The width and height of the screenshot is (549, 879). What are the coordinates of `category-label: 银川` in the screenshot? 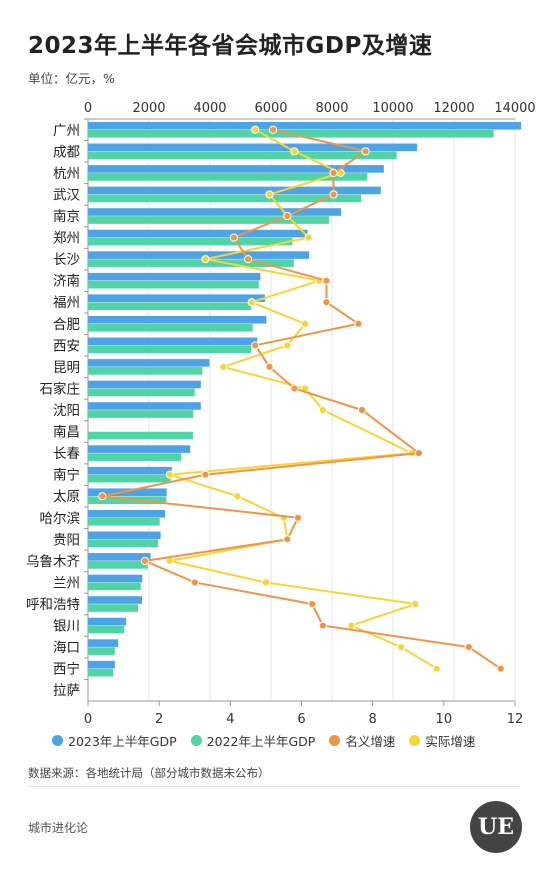 It's located at (66, 627).